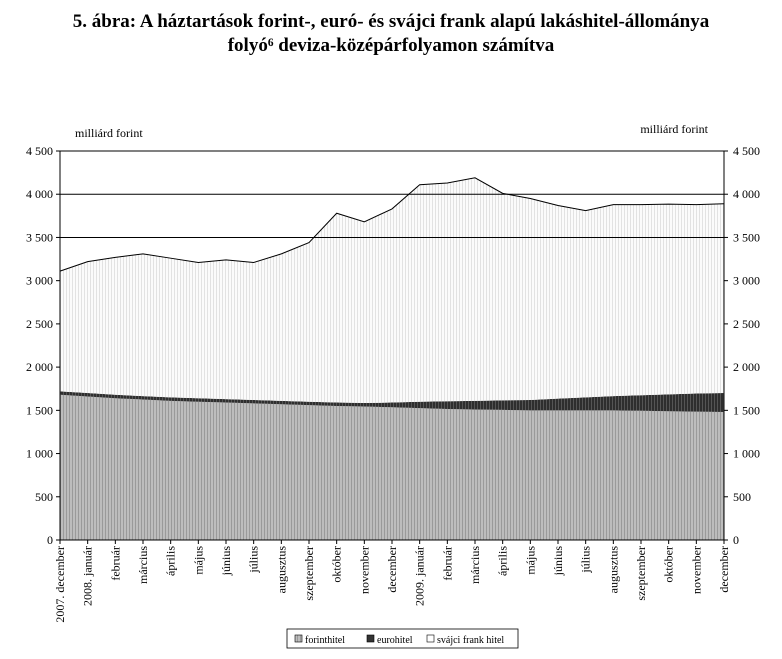 The width and height of the screenshot is (782, 659). I want to click on area-eurohitel, so click(392, 402).